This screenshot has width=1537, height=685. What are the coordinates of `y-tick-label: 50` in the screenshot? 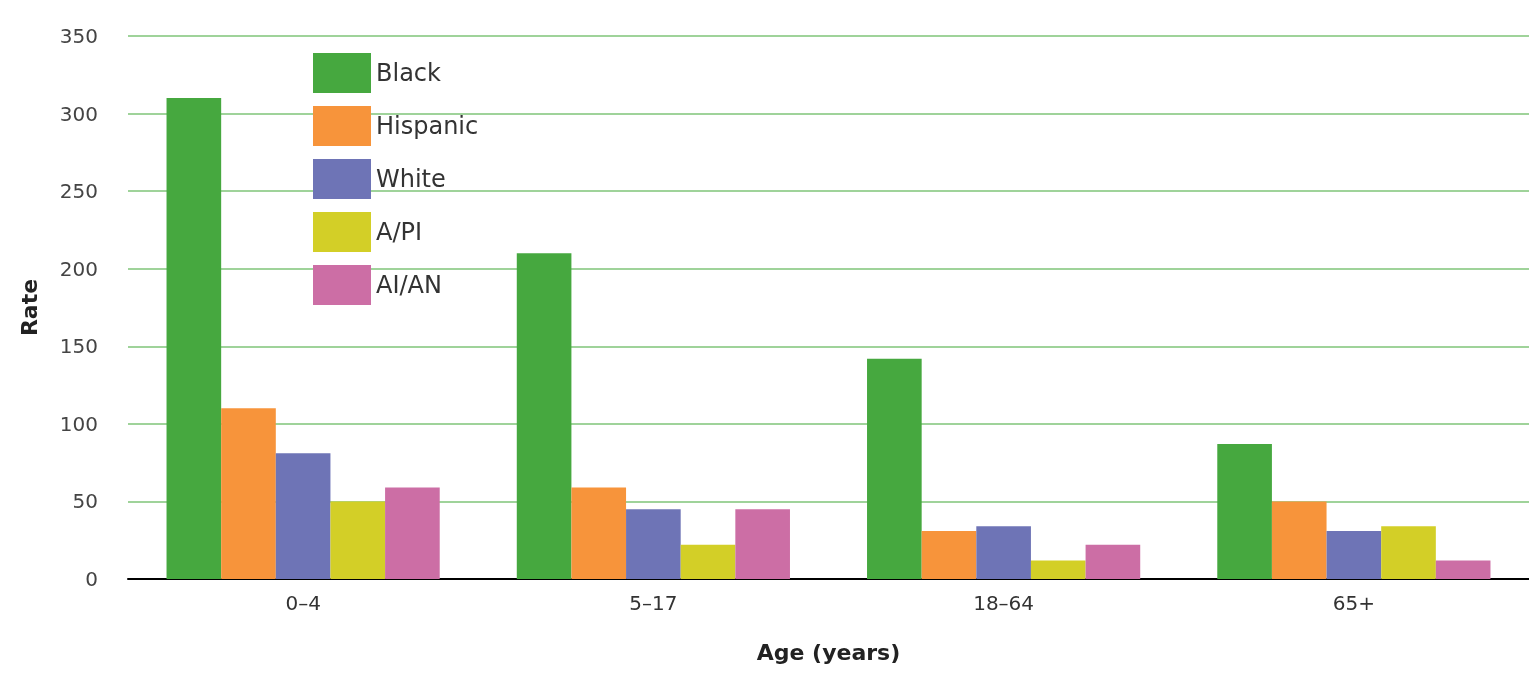 It's located at (85, 501).